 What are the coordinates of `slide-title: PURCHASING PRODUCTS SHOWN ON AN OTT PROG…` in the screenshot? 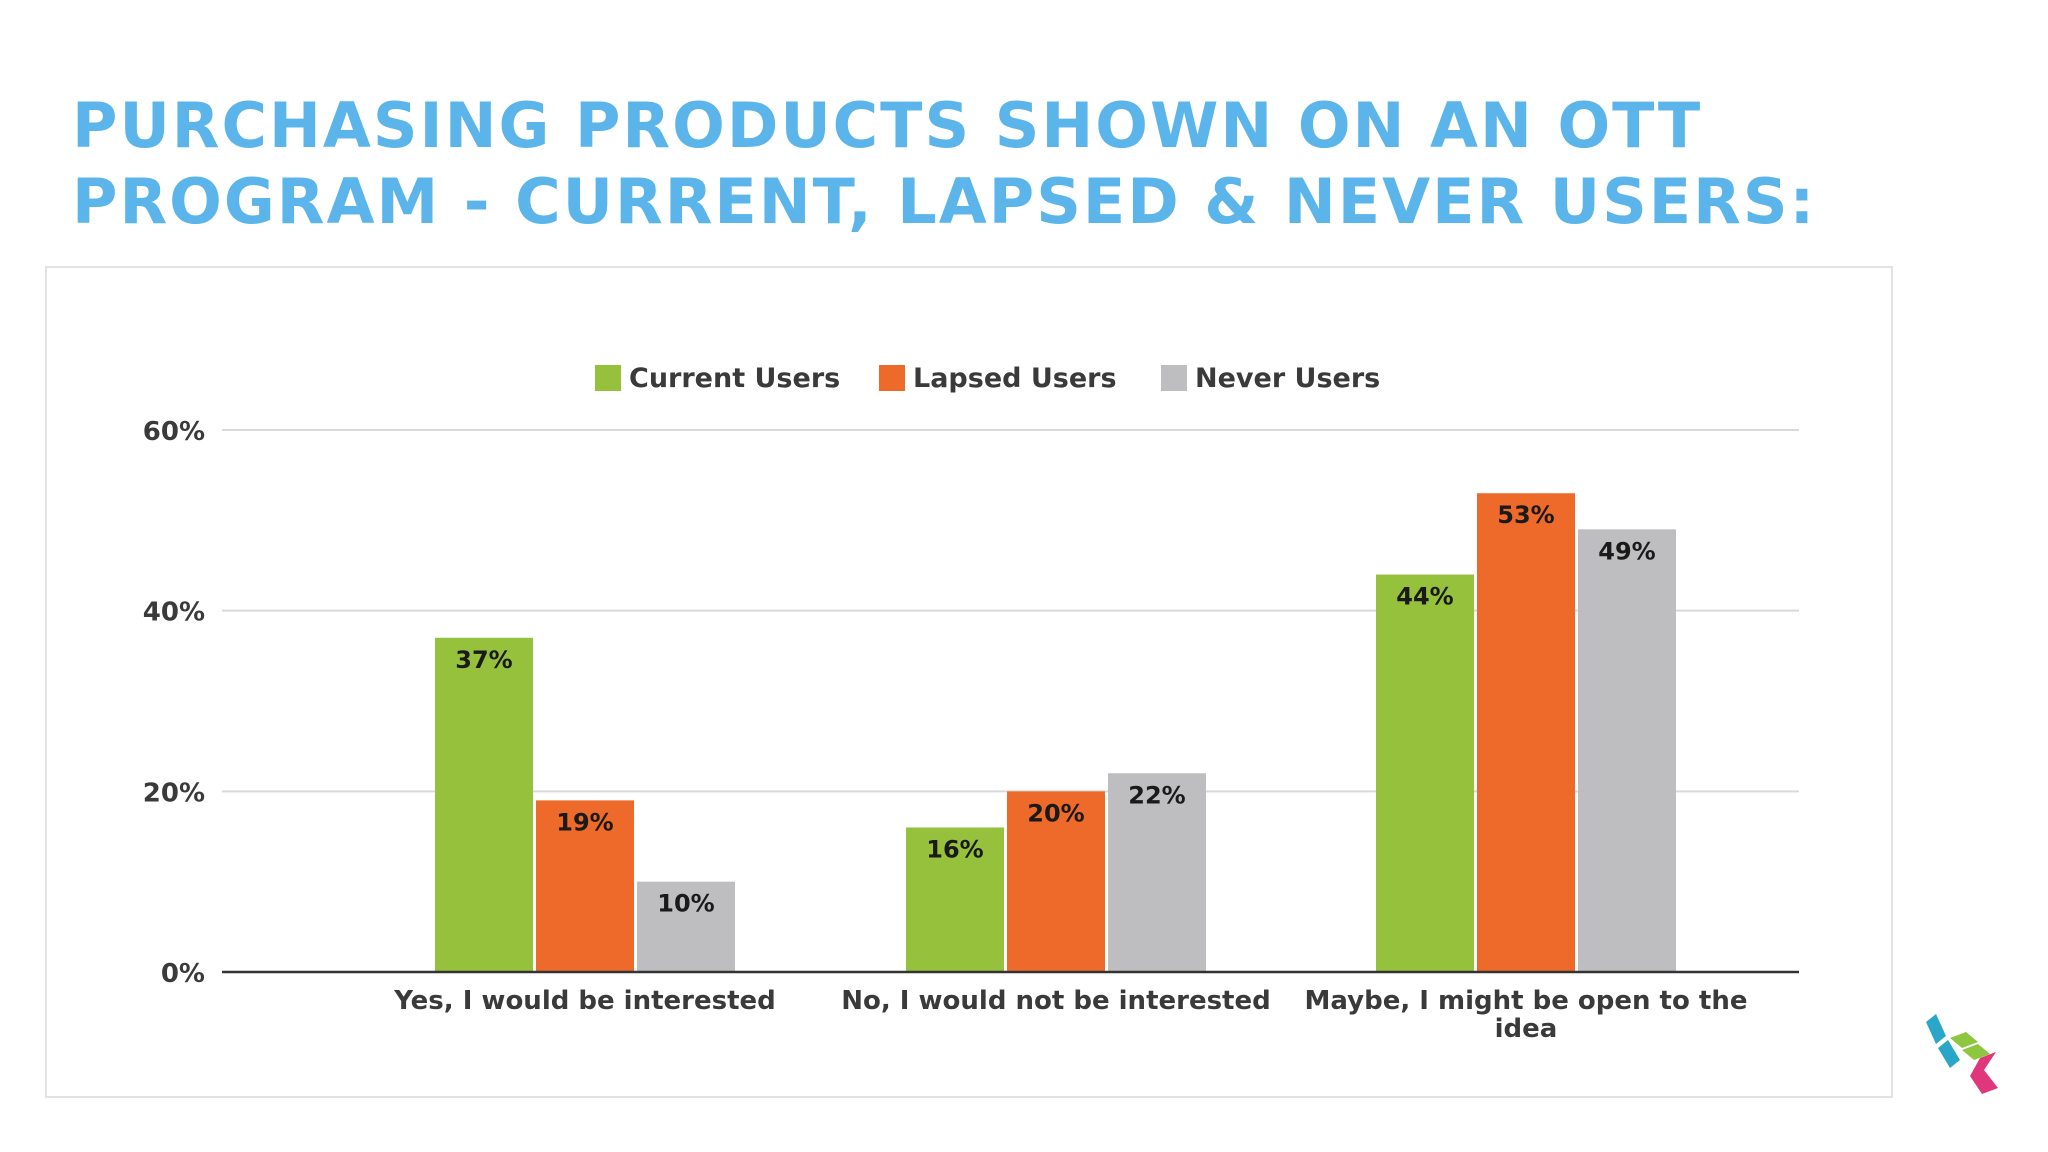 It's located at (972, 164).